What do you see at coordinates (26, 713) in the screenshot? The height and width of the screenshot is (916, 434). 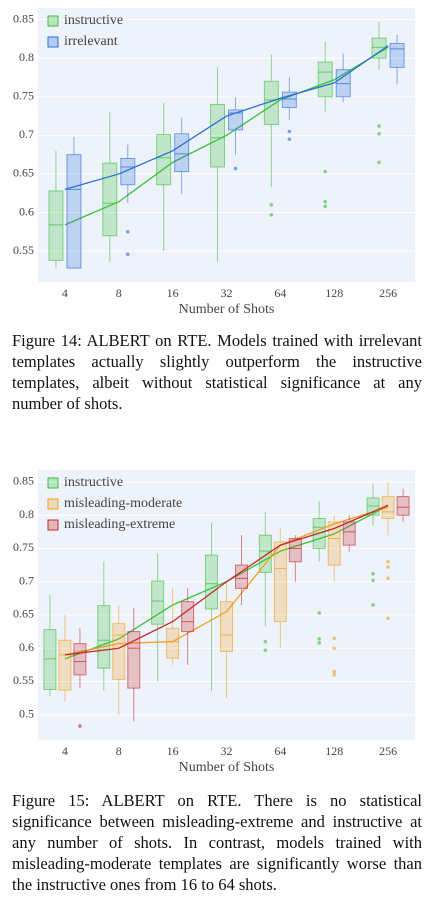 I see `y-tick-label: 0.5` at bounding box center [26, 713].